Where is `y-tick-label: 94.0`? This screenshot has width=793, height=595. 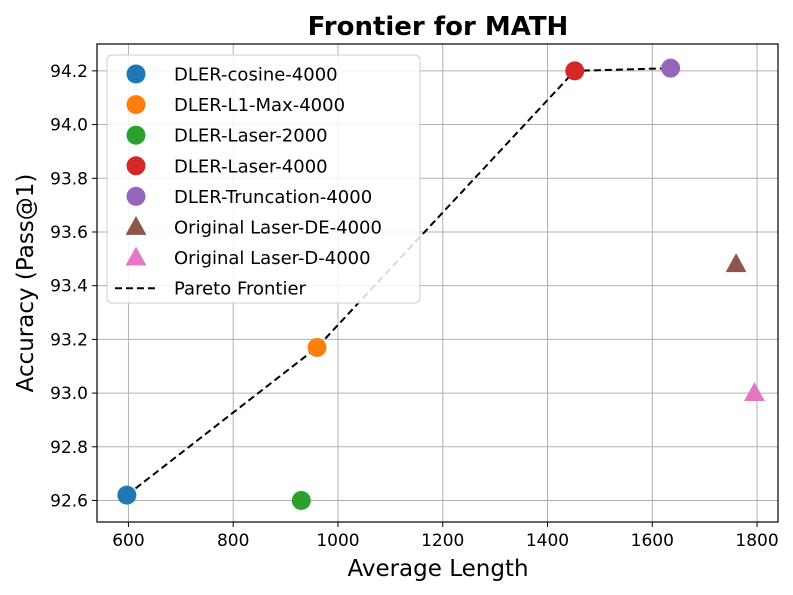 y-tick-label: 94.0 is located at coordinates (69, 126).